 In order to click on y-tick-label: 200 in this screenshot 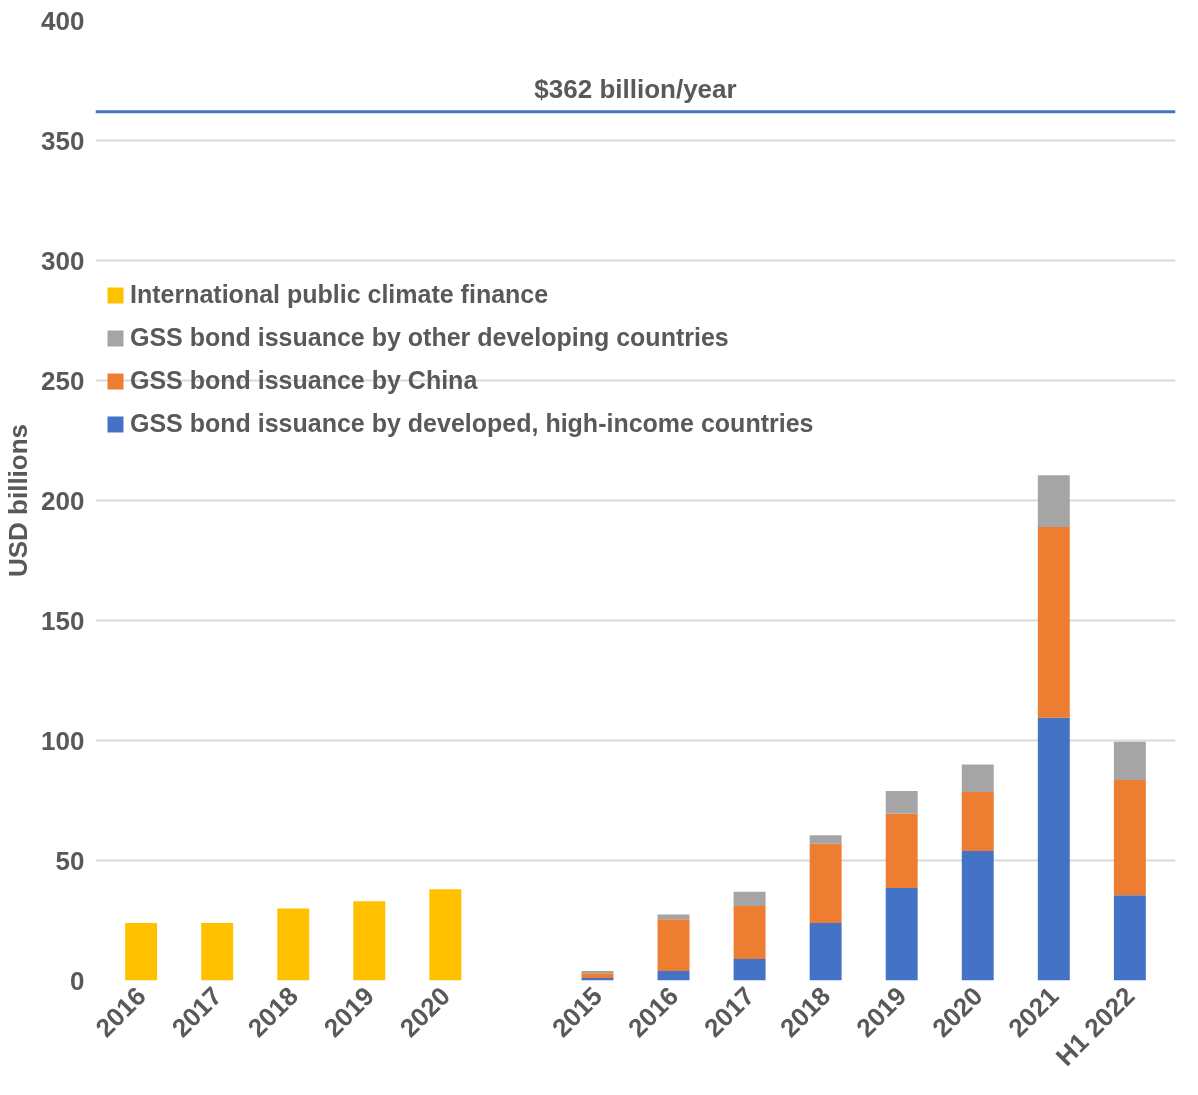, I will do `click(63, 500)`.